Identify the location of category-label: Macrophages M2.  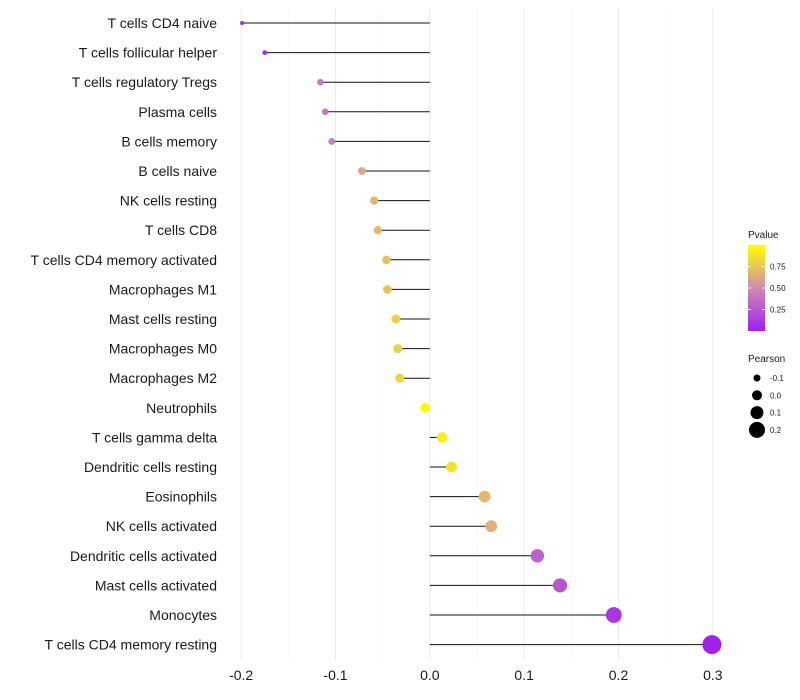
(163, 378).